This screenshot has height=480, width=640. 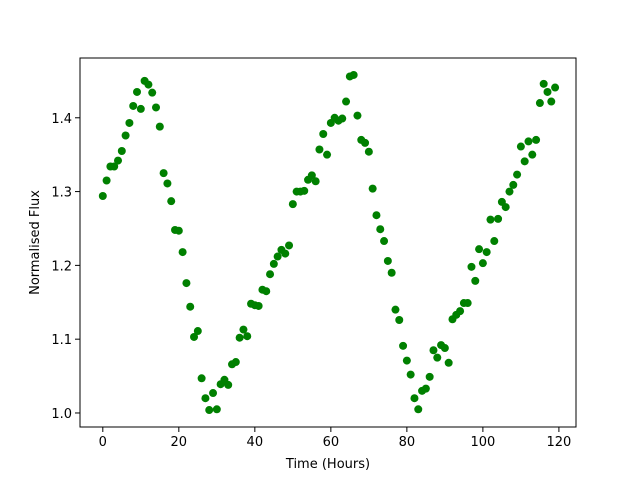 What do you see at coordinates (179, 442) in the screenshot?
I see `x-tick-label: 20` at bounding box center [179, 442].